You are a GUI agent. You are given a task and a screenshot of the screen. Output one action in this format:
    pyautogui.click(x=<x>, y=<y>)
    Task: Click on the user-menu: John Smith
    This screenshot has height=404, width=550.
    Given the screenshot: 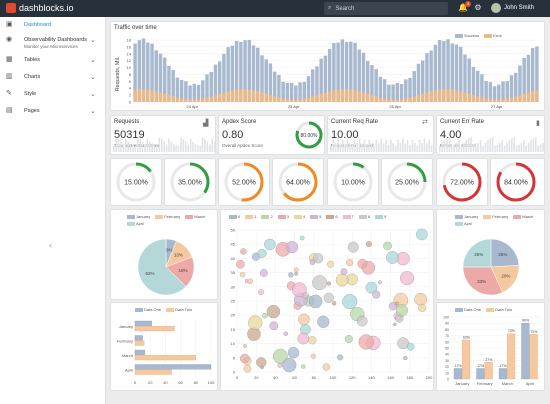 What is the action you would take?
    pyautogui.click(x=512, y=8)
    